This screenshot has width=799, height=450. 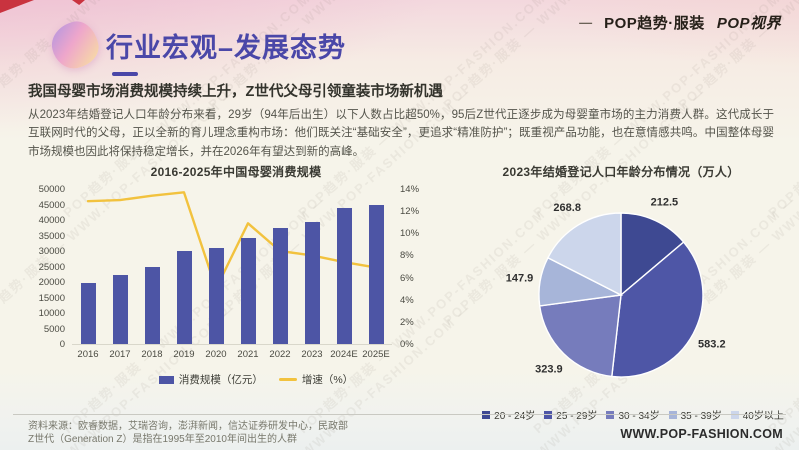 I want to click on x-tick-2021: 2021, so click(x=248, y=354).